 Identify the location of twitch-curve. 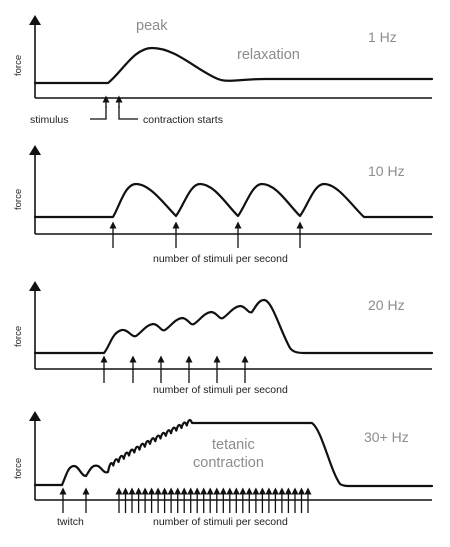
(233, 65).